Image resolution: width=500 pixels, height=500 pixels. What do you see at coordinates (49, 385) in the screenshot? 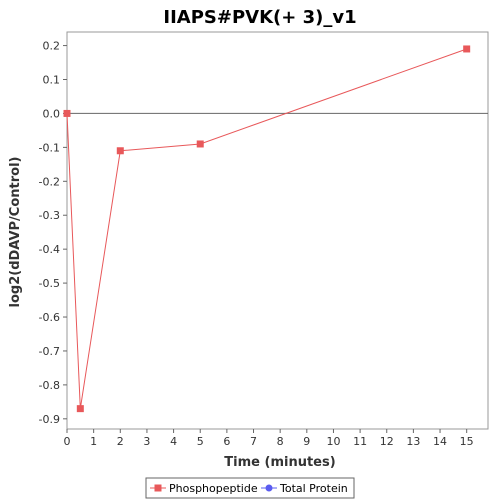
I see `y-tick-label: -0.8` at bounding box center [49, 385].